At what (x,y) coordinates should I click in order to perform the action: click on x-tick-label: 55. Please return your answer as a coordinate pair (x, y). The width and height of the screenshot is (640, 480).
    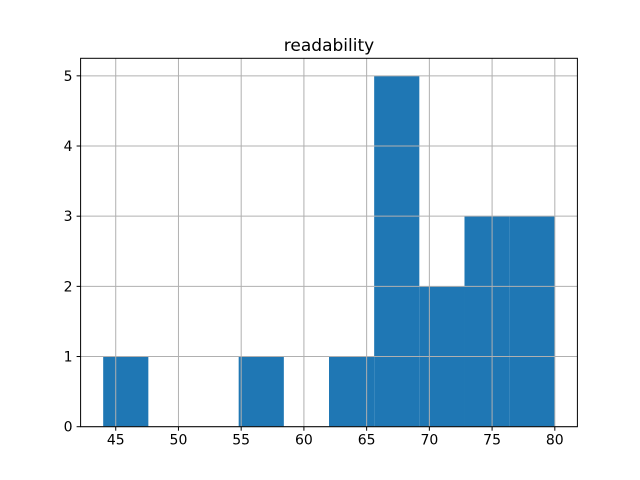
    Looking at the image, I should click on (241, 441).